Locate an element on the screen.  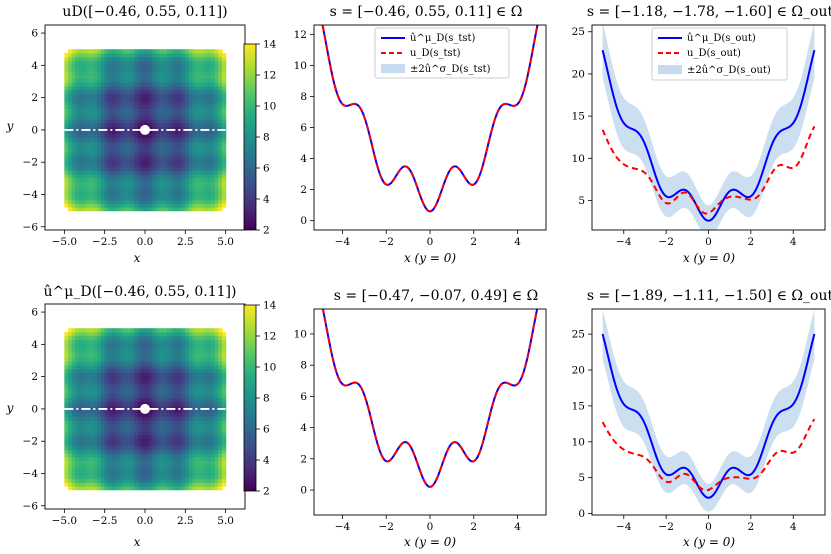
x-tick-label: 2 is located at coordinates (751, 527).